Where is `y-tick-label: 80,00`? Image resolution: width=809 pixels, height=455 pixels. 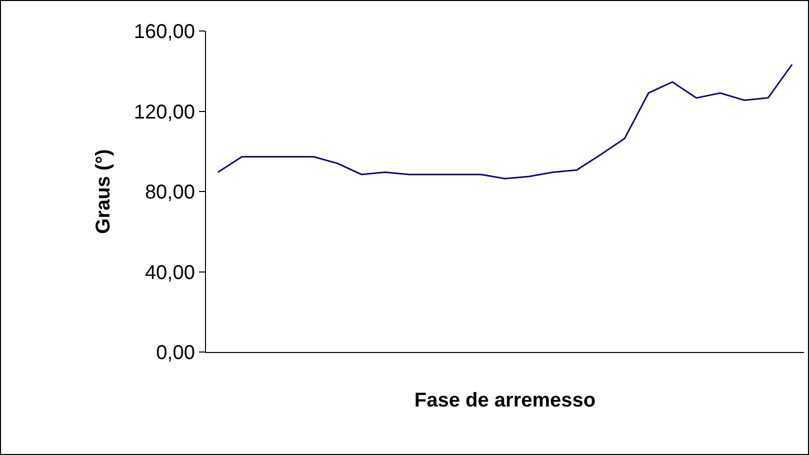 y-tick-label: 80,00 is located at coordinates (169, 193).